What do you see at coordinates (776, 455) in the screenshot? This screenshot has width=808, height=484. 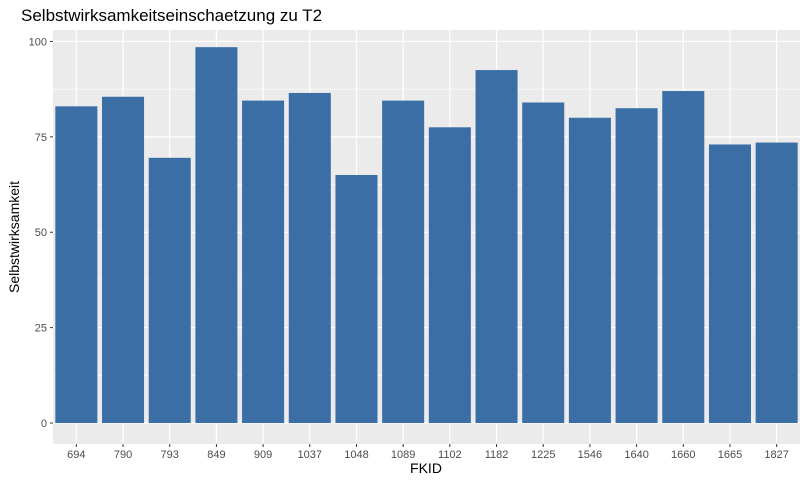 I see `x-tick-label: 1827` at bounding box center [776, 455].